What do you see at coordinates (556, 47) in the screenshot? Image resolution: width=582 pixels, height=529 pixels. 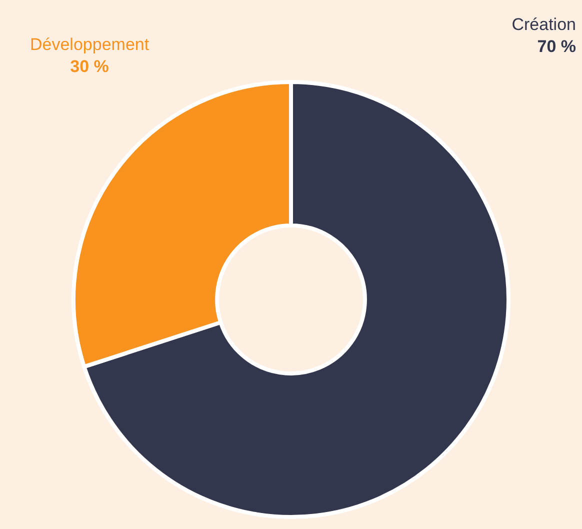 I see `data-label: 70 %` at bounding box center [556, 47].